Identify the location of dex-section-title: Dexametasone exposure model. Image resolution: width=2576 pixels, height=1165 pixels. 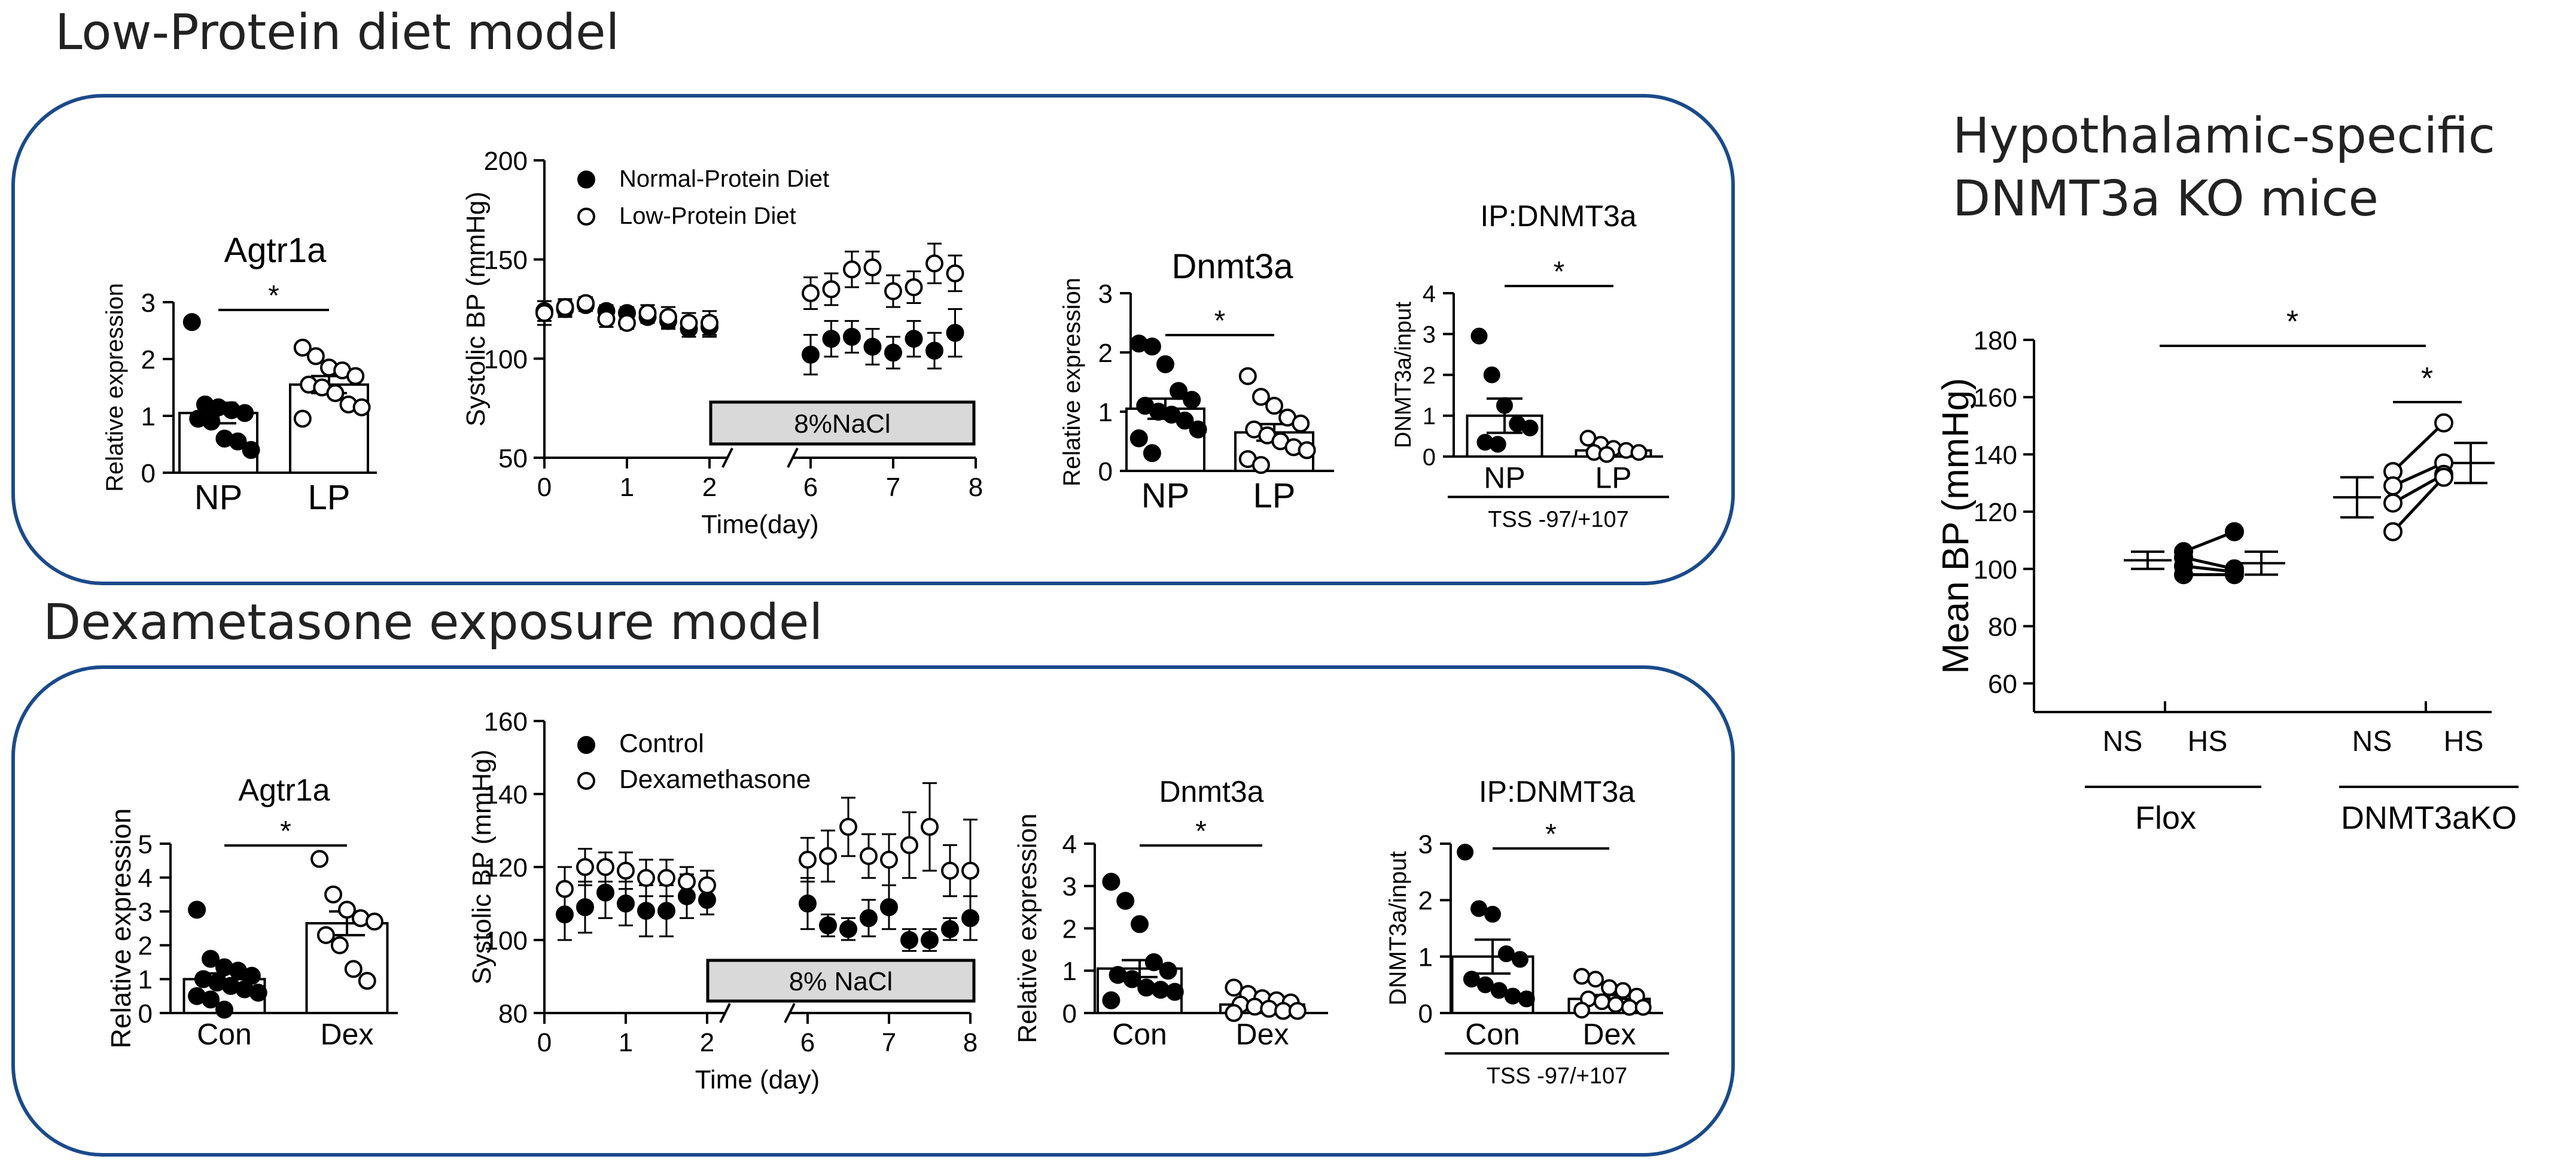
(433, 622).